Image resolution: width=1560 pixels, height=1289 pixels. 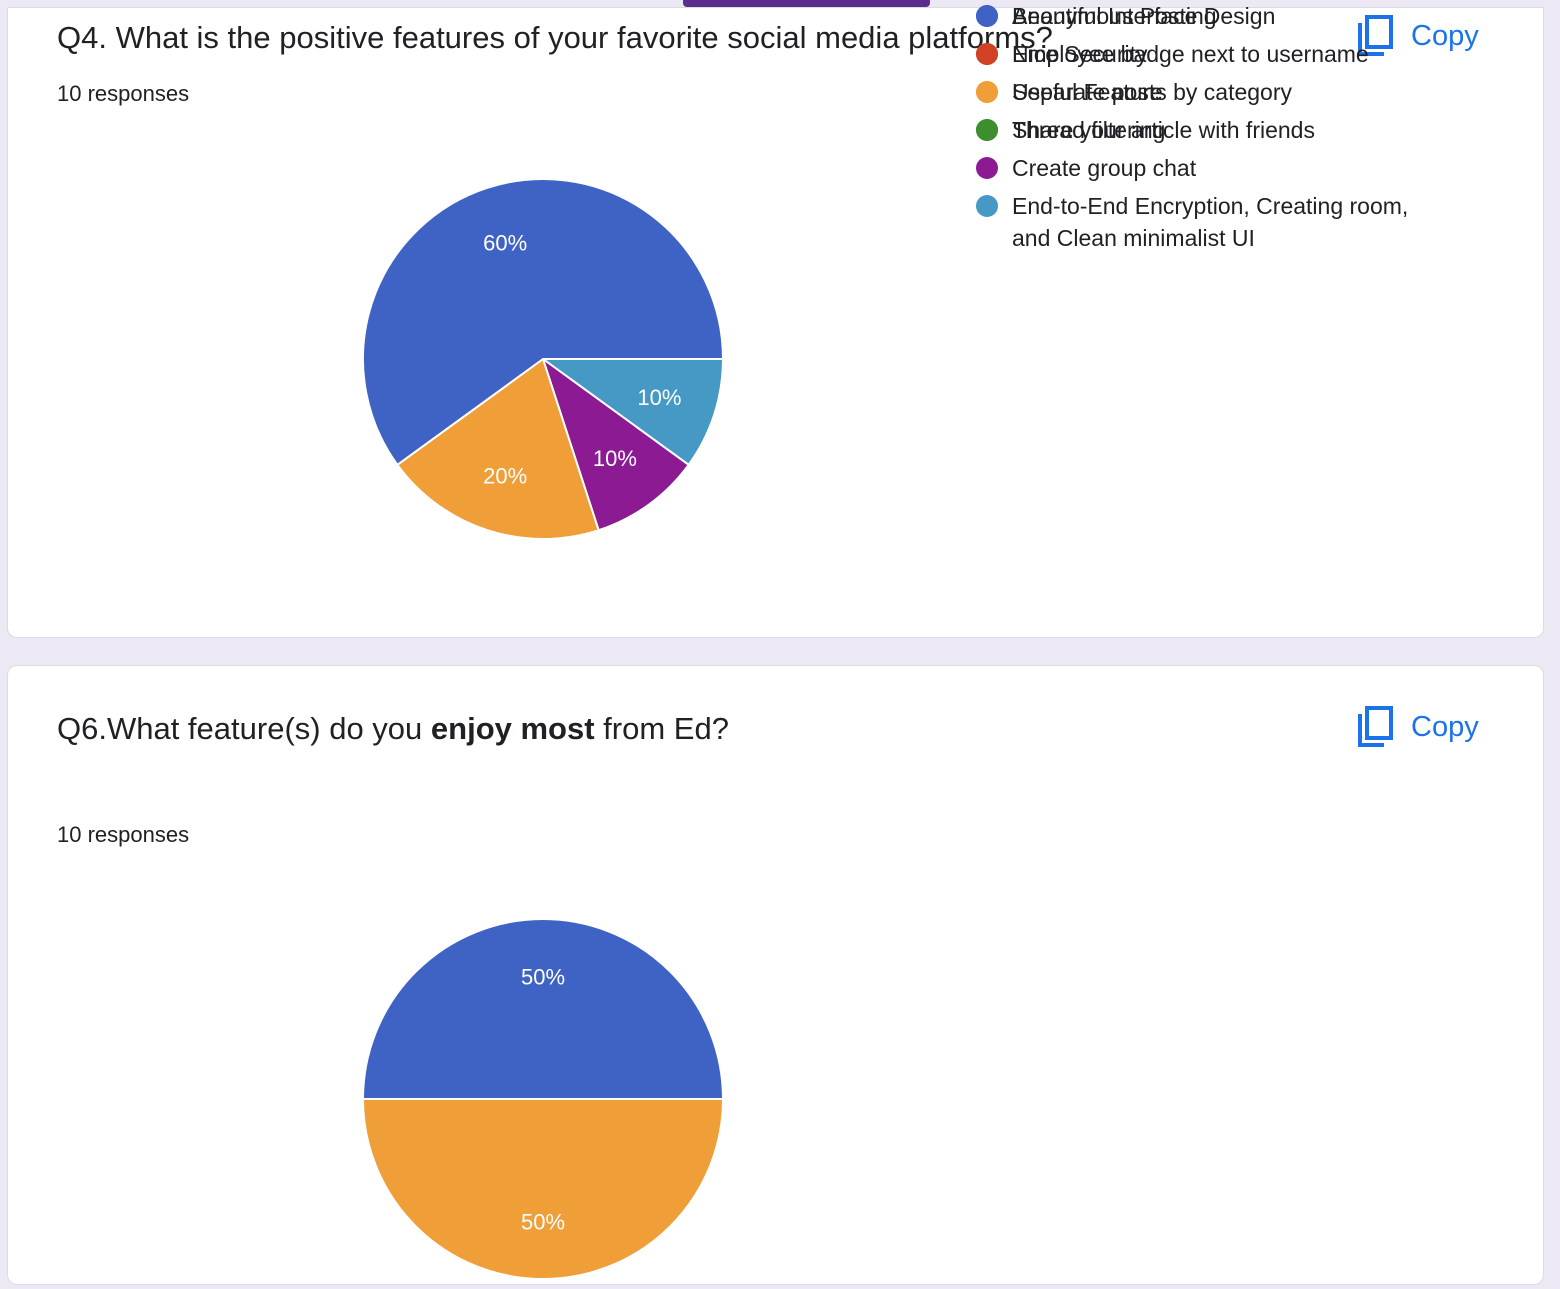 I want to click on pie-chart: 10% 10% 20% 60%, so click(x=543, y=359).